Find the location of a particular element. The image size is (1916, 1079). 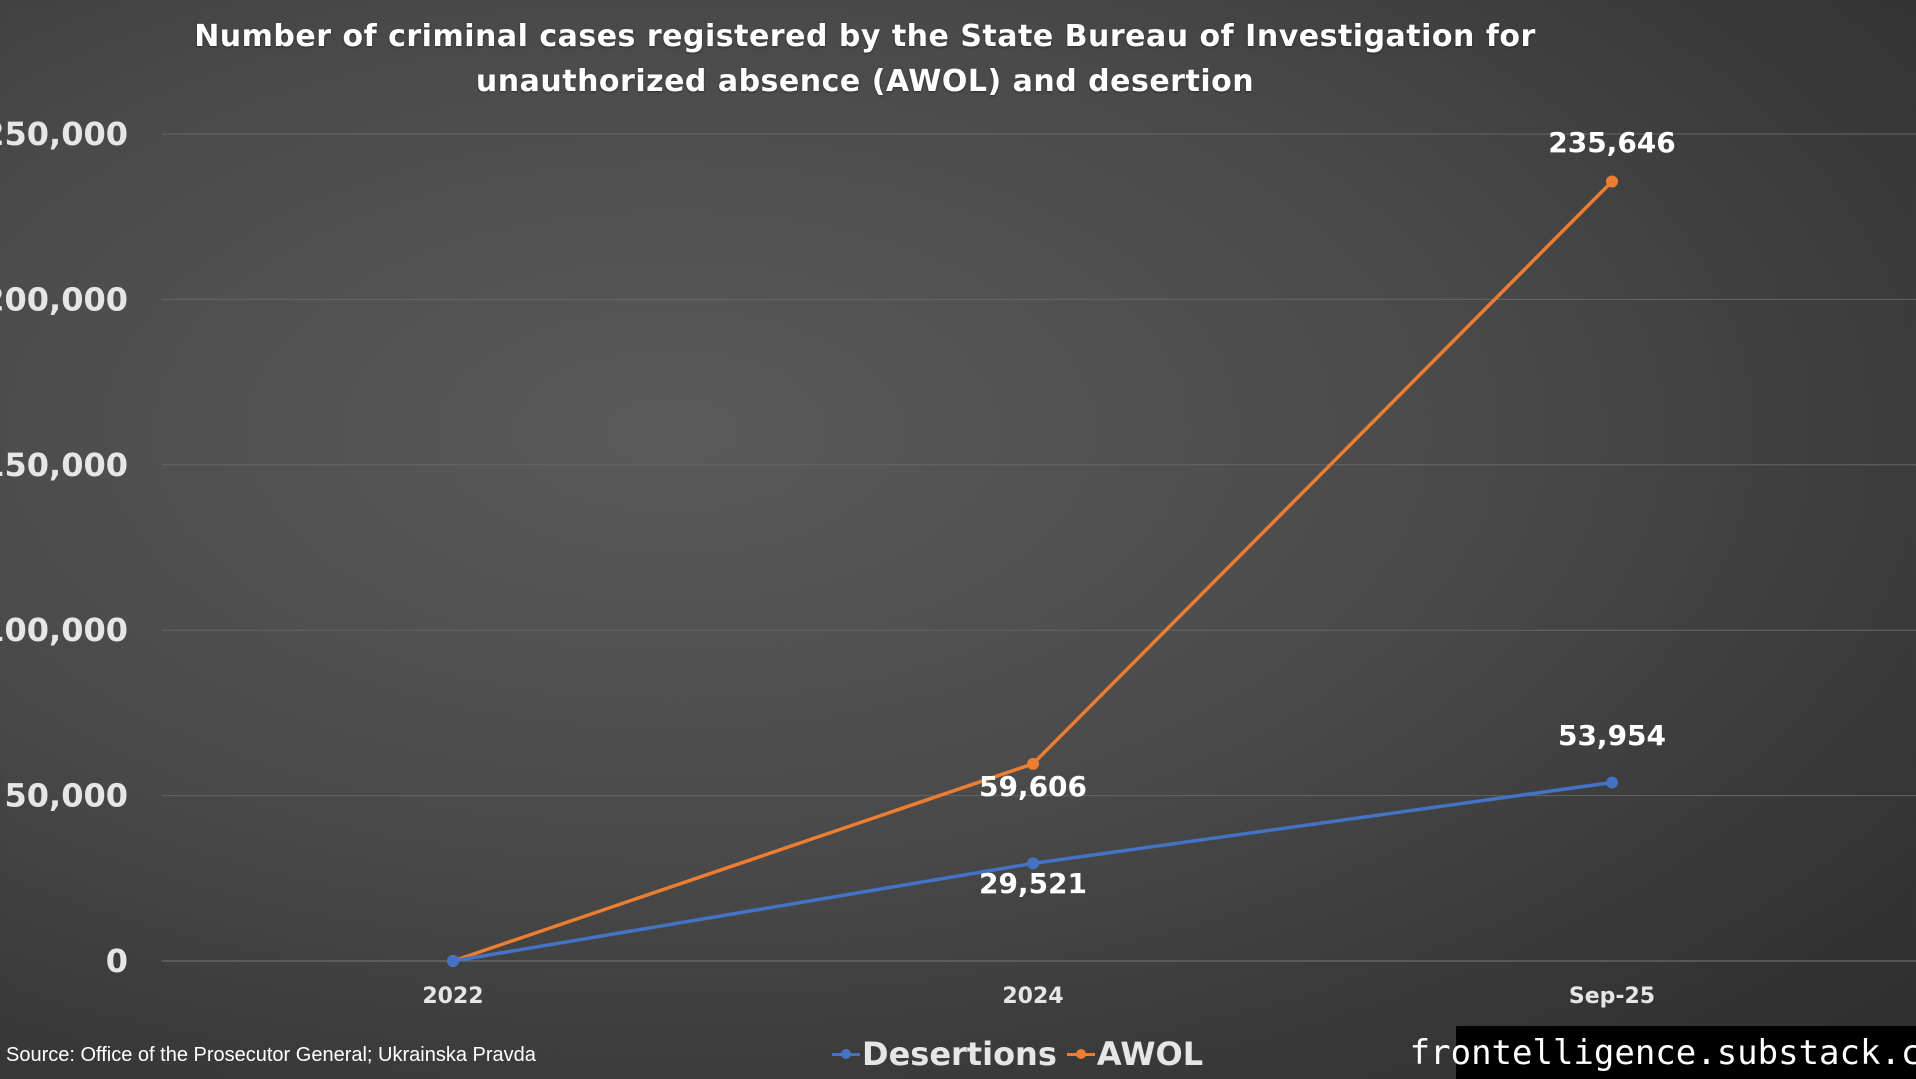

legend: Desertions AWOL is located at coordinates (1017, 1054).